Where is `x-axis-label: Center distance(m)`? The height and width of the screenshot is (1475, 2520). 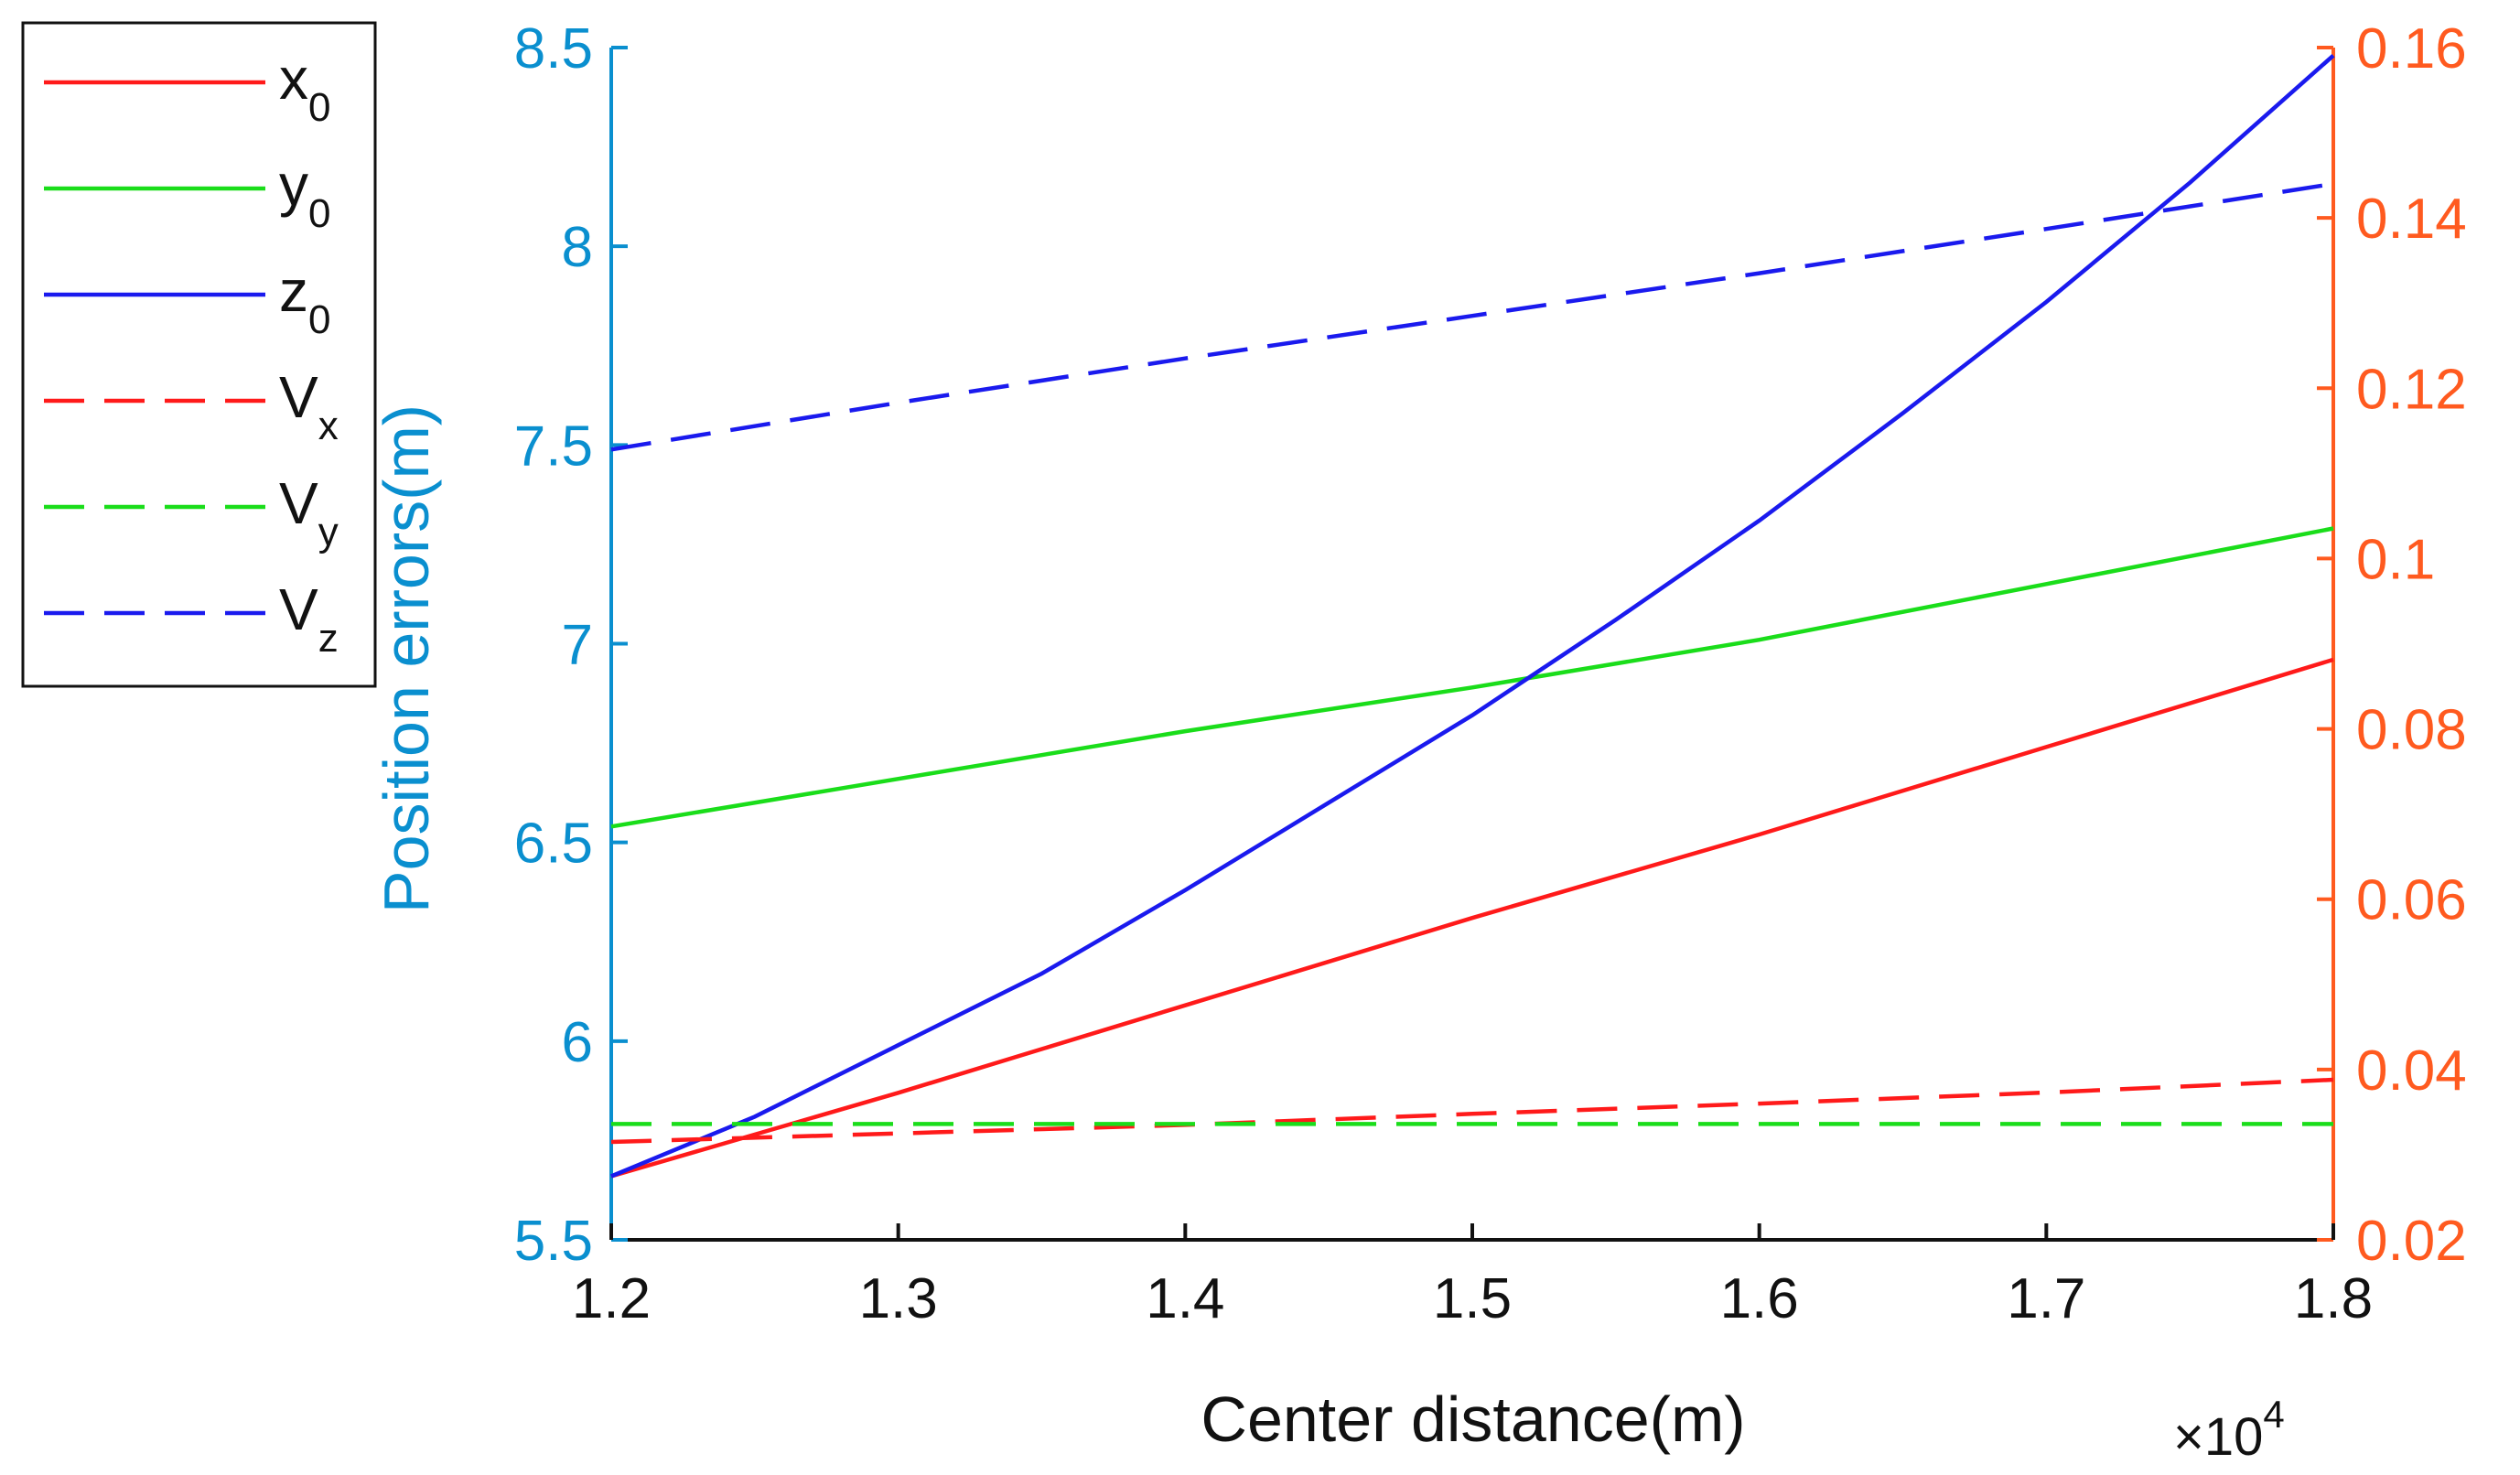 x-axis-label: Center distance(m) is located at coordinates (1473, 1419).